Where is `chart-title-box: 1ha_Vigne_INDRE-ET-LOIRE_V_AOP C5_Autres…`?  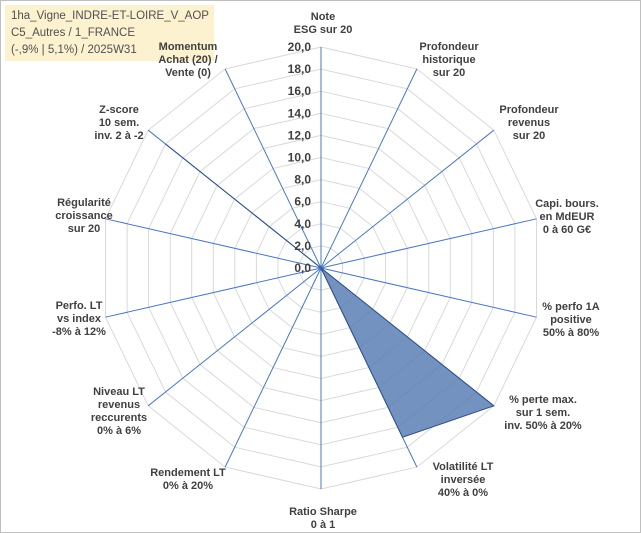 chart-title-box: 1ha_Vigne_INDRE-ET-LOIRE_V_AOP C5_Autres… is located at coordinates (109, 33).